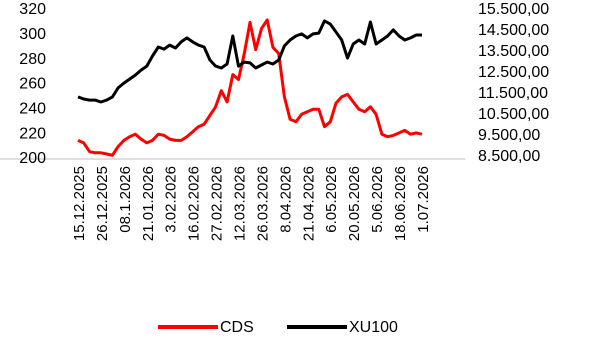  I want to click on x-tick-label: 12.03.2026, so click(240, 203).